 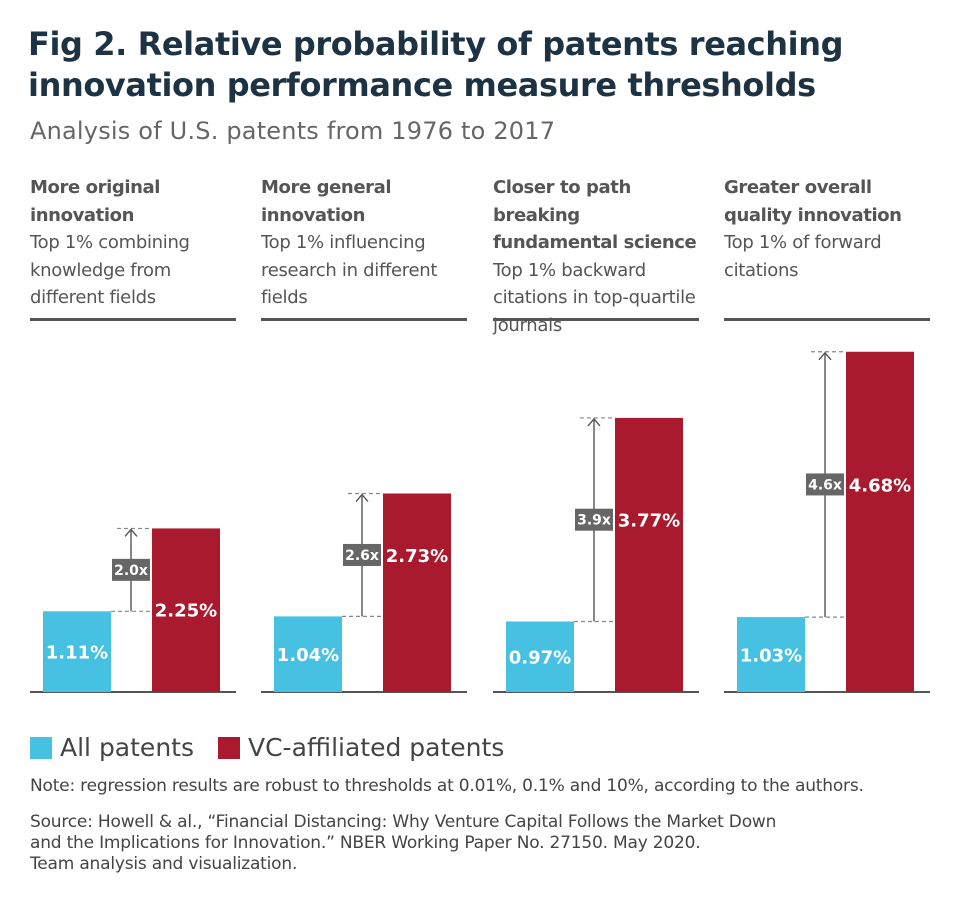 What do you see at coordinates (164, 864) in the screenshot?
I see `source-line: Team analysis and visualization.` at bounding box center [164, 864].